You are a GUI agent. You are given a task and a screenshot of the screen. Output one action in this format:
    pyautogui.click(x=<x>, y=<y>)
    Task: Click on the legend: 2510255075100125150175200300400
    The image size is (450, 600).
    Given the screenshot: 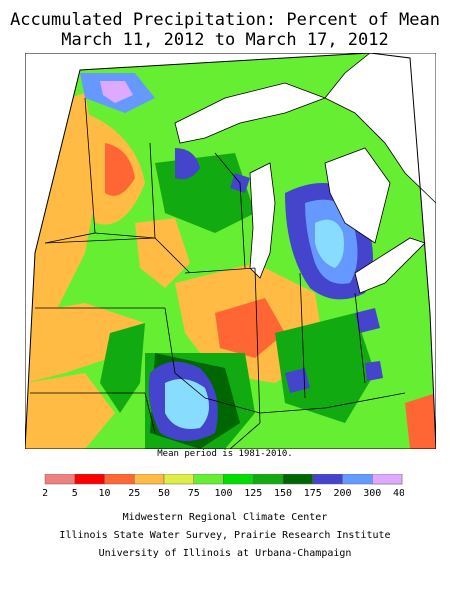 What is the action you would take?
    pyautogui.click(x=223, y=494)
    